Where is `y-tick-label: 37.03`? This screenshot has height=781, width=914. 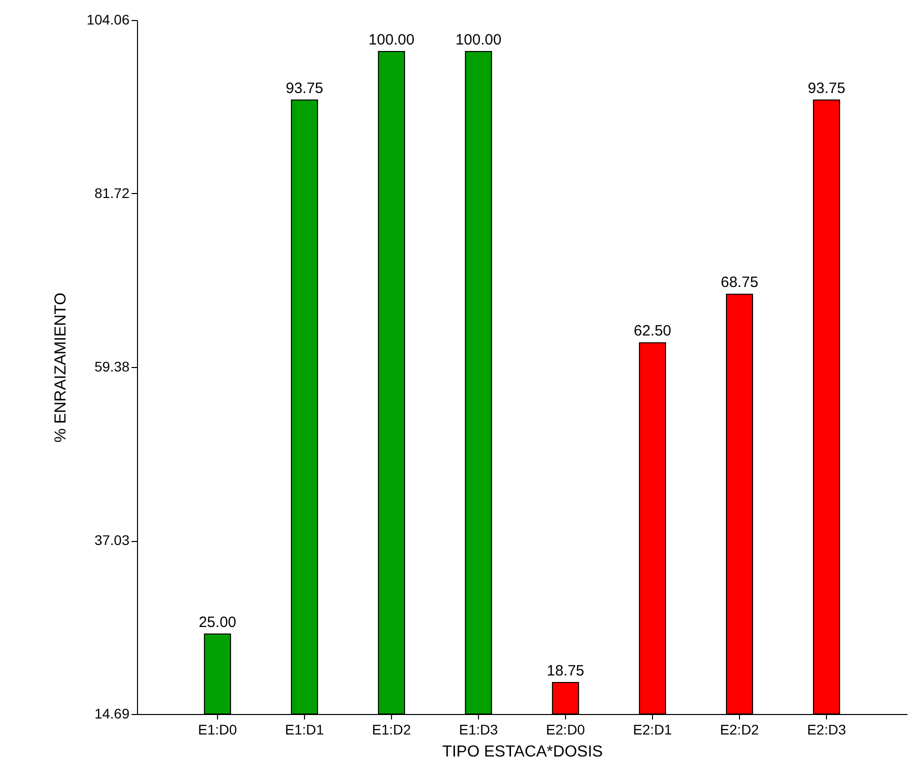 y-tick-label: 37.03 is located at coordinates (112, 540).